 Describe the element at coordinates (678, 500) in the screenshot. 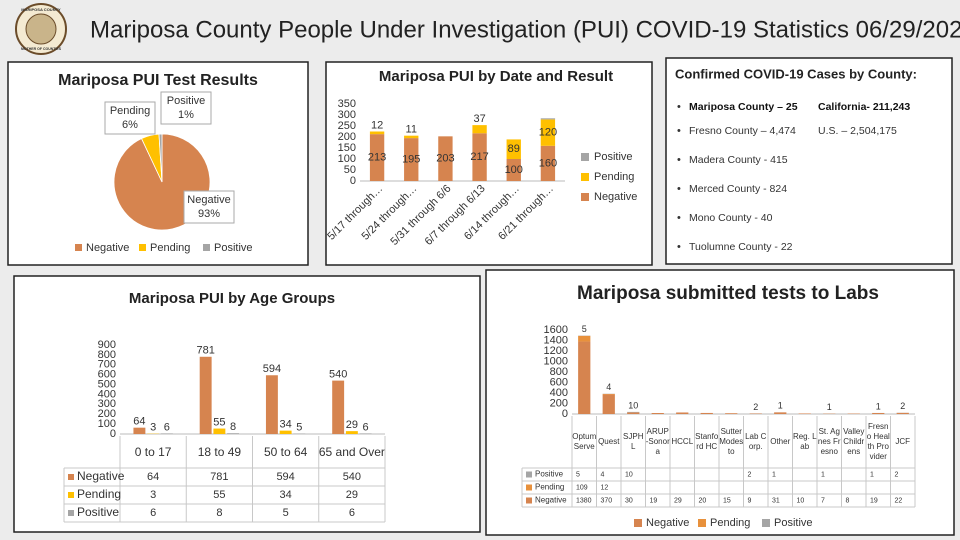

I see `table-value: 29` at that location.